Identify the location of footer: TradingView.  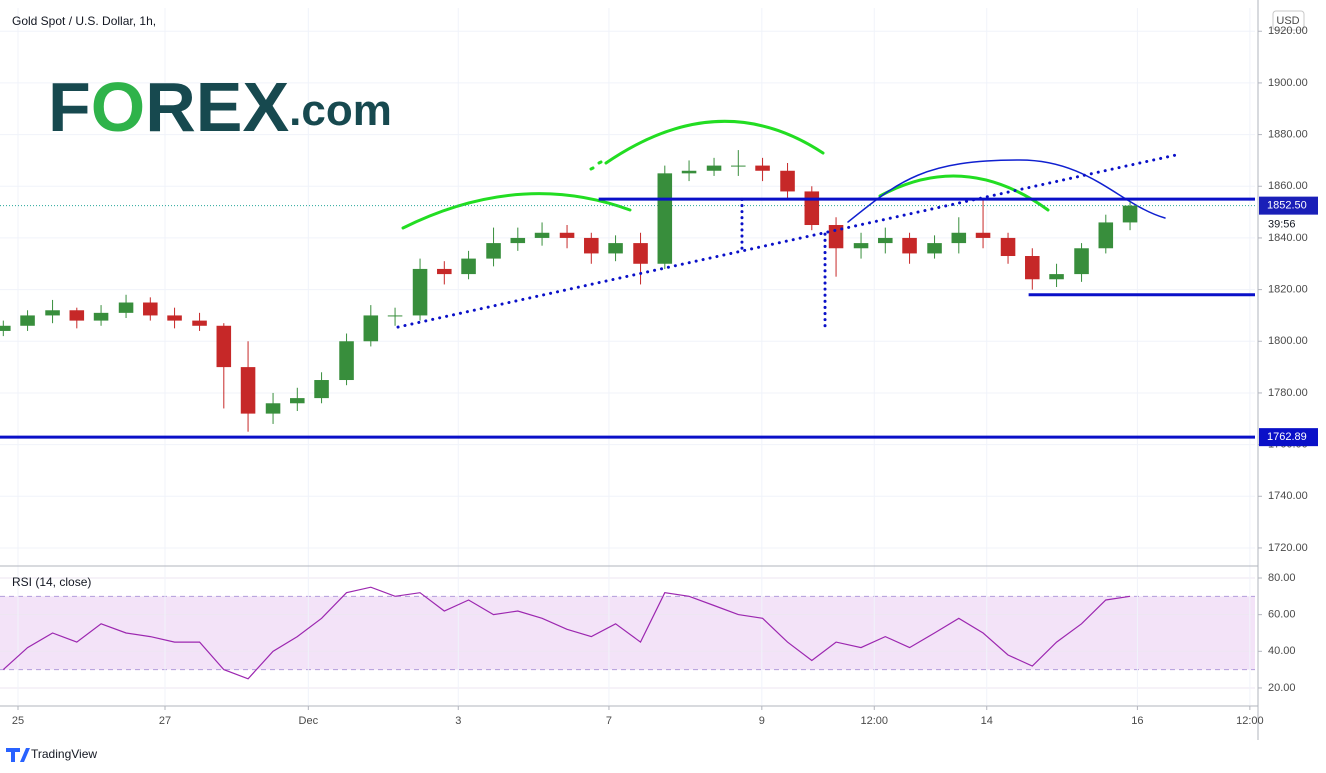
(64, 754).